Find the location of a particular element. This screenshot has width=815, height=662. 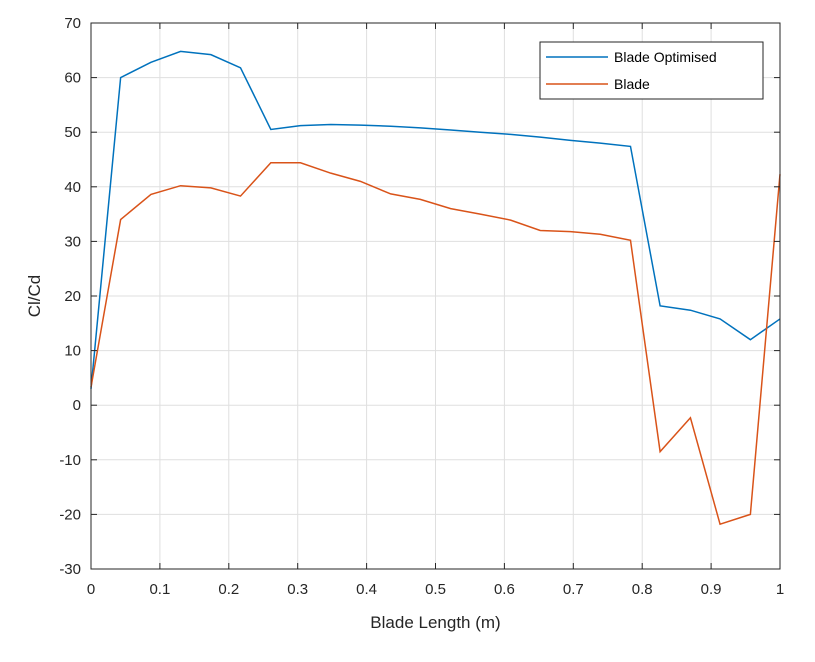

y-tick-label: 10 is located at coordinates (72, 351).